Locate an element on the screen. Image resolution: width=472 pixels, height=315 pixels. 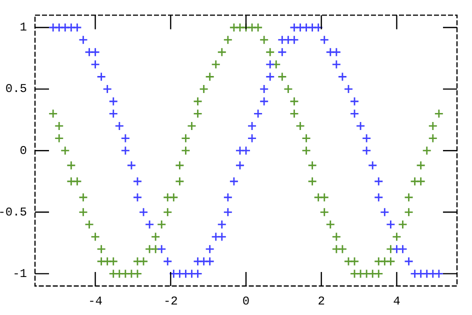
y-tick-label: 0.5 is located at coordinates (16, 89).